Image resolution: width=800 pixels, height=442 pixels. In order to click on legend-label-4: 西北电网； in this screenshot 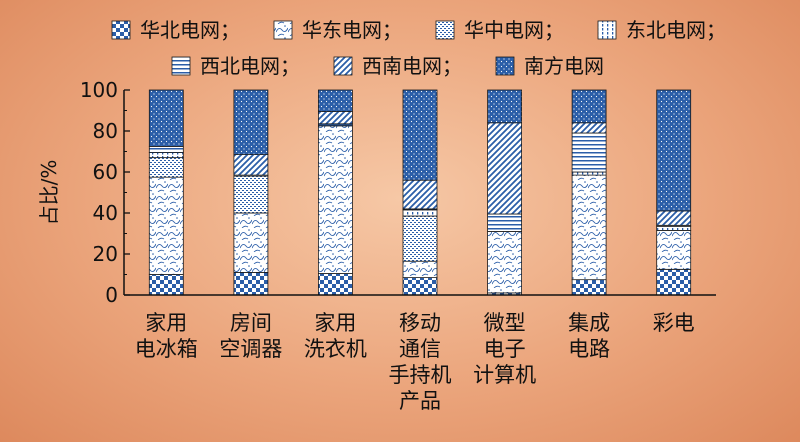, I will do `click(250, 66)`.